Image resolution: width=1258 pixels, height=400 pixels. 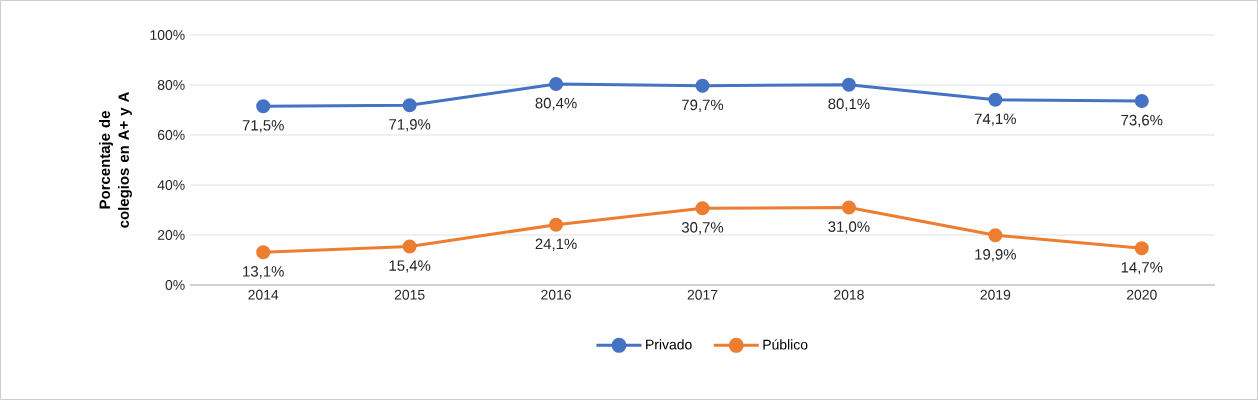 What do you see at coordinates (175, 285) in the screenshot?
I see `y-tick-label: 0%` at bounding box center [175, 285].